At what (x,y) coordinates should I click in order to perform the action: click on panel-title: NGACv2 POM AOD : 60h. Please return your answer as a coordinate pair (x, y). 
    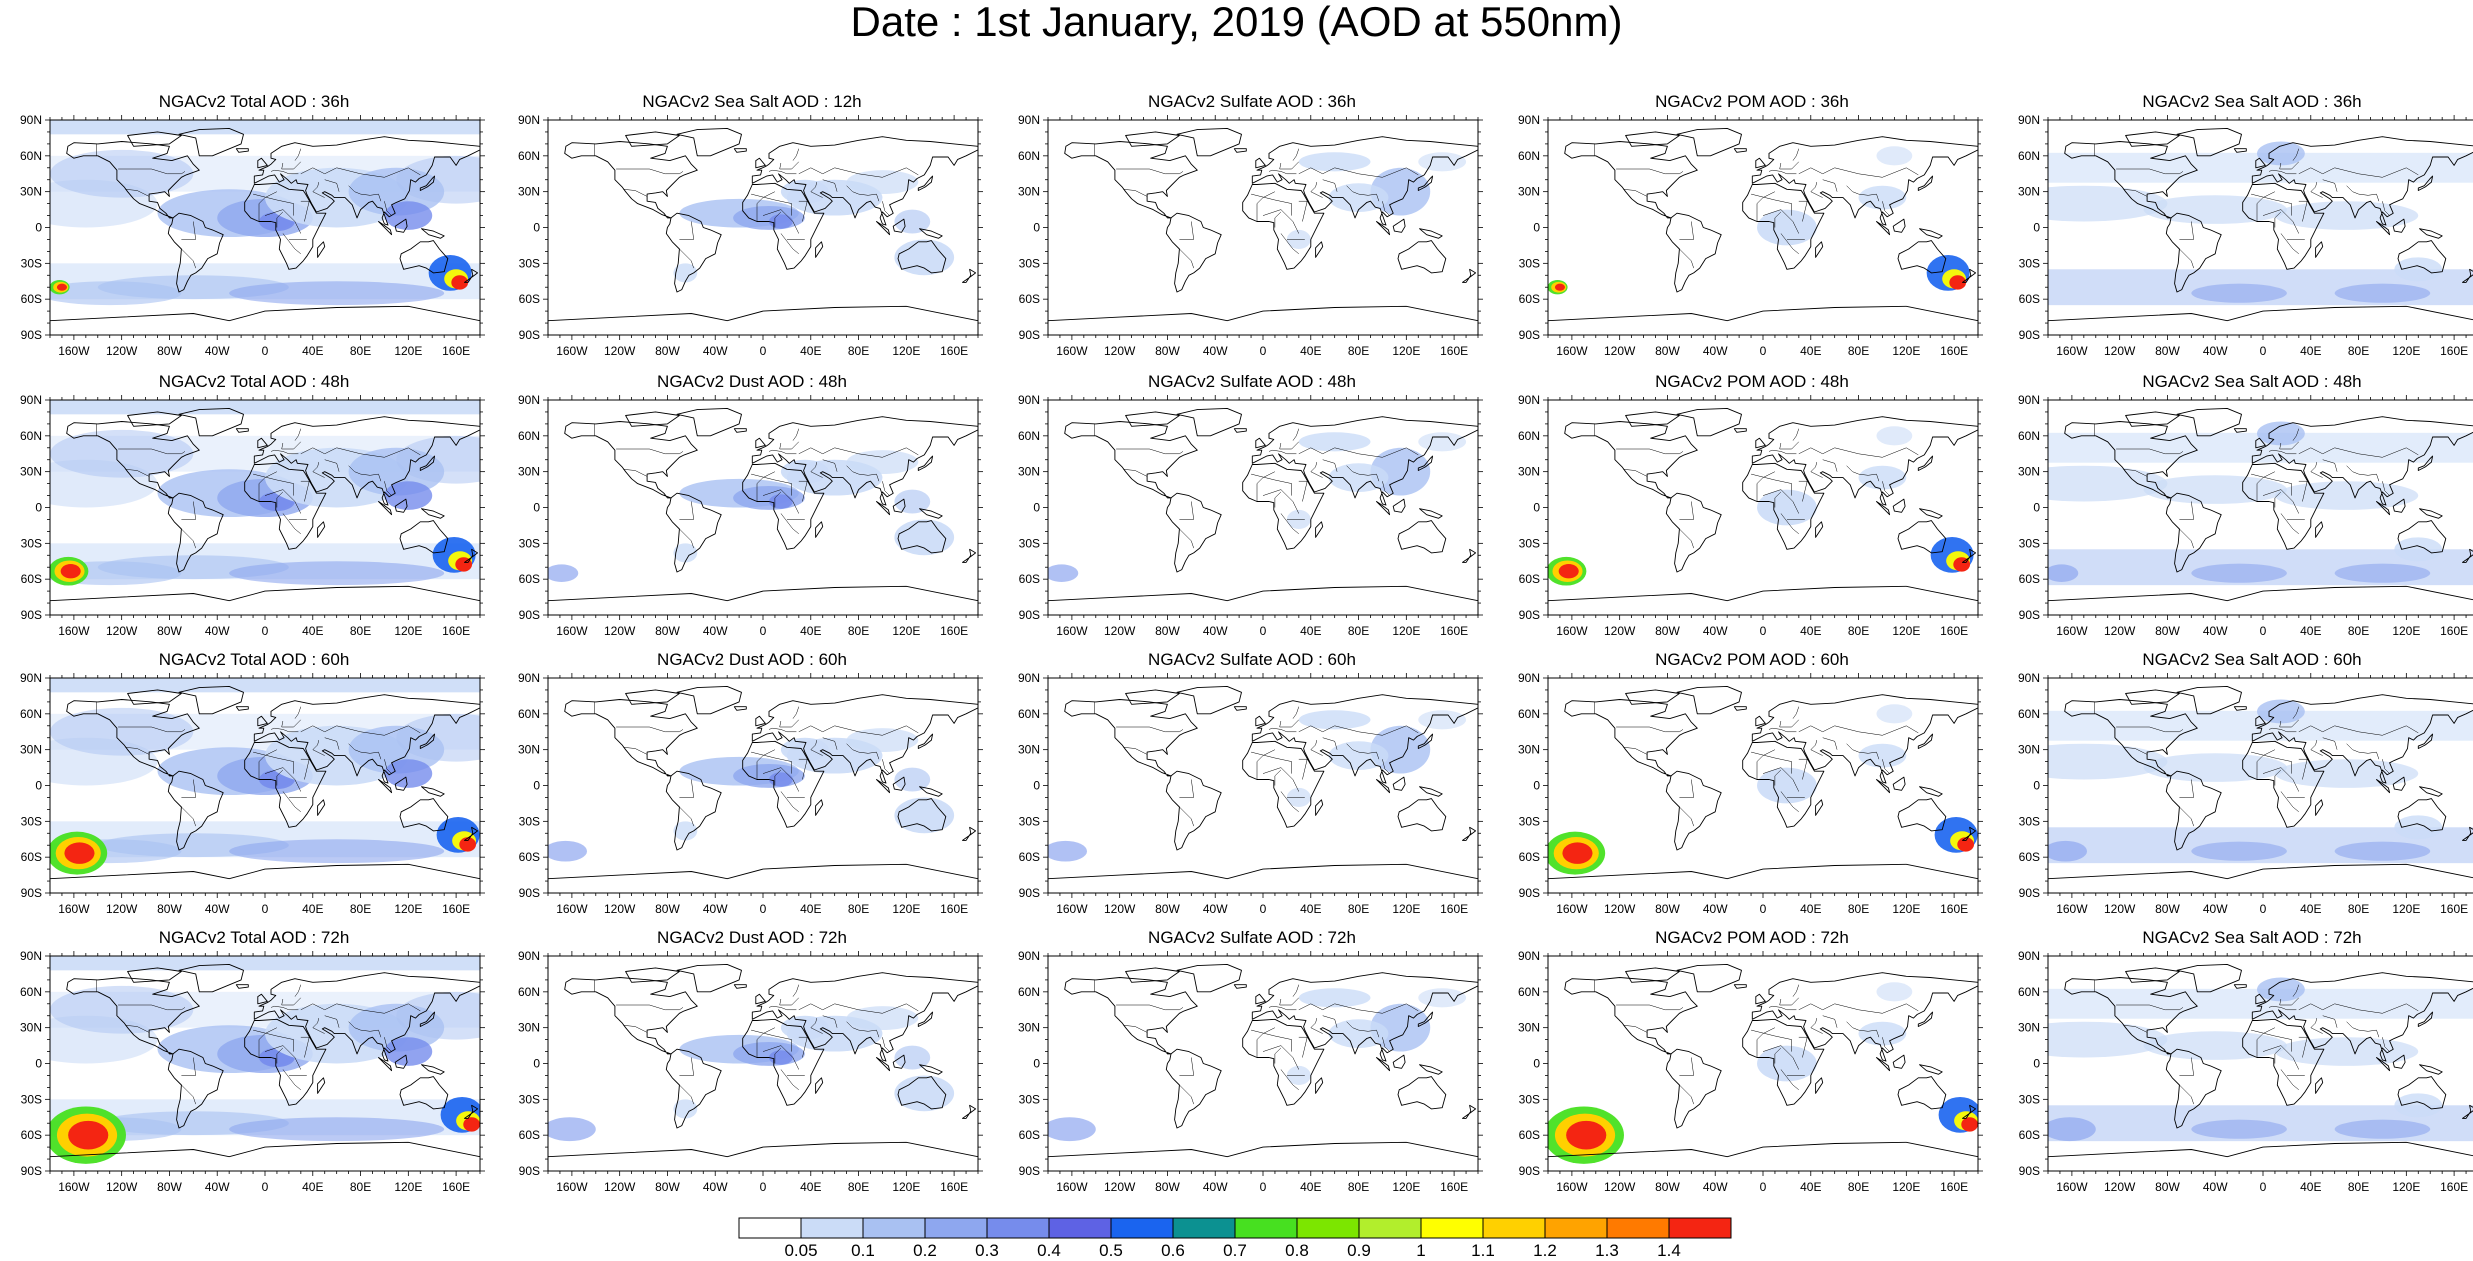
    Looking at the image, I should click on (1752, 659).